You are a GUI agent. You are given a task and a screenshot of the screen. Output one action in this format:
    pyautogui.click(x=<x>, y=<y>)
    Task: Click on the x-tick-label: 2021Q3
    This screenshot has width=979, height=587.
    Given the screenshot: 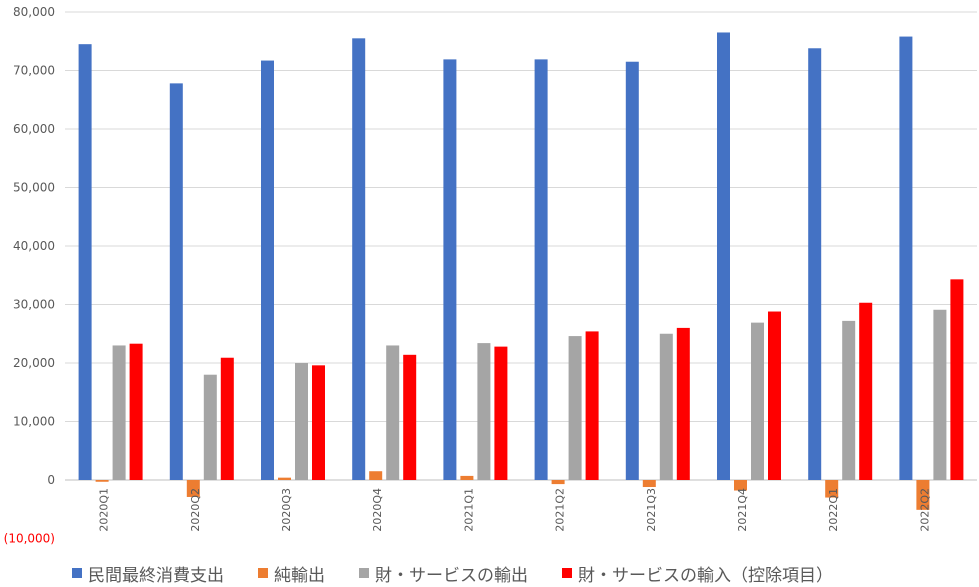 What is the action you would take?
    pyautogui.click(x=651, y=510)
    